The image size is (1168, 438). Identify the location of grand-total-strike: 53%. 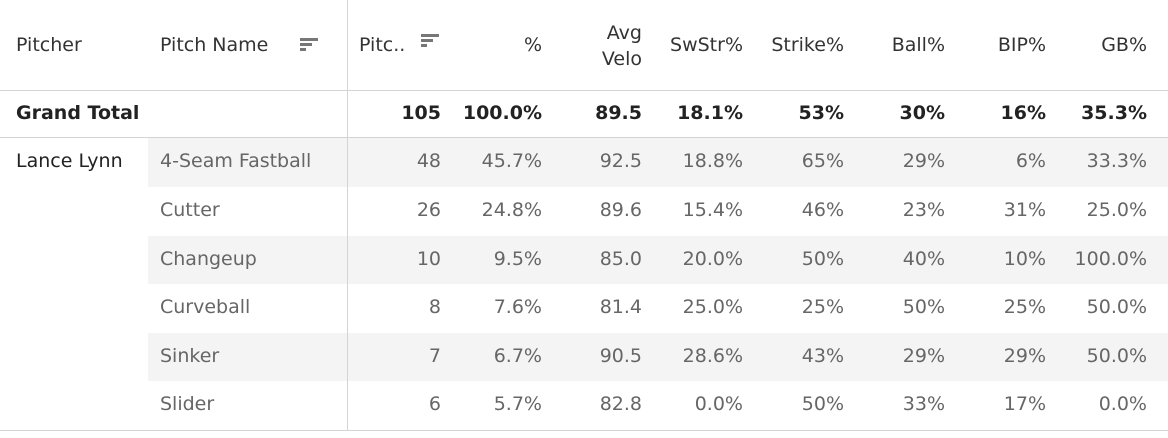
(821, 113).